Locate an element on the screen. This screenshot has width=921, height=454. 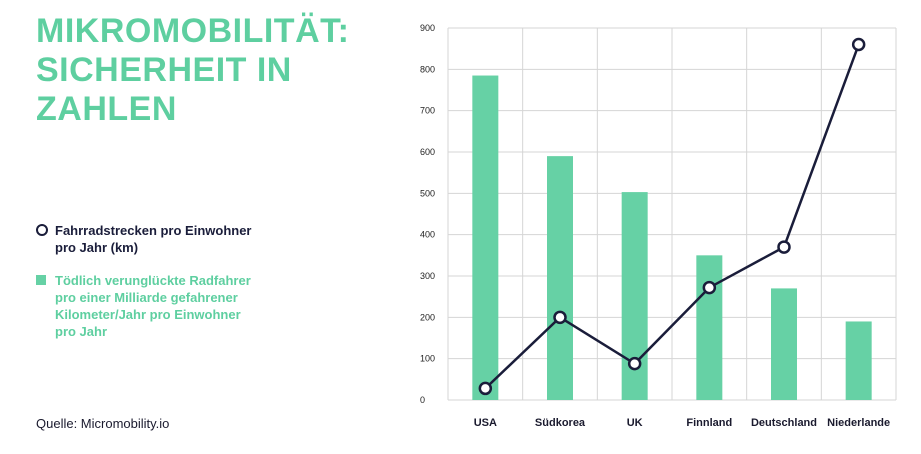
line-point-Deutschland is located at coordinates (784, 247).